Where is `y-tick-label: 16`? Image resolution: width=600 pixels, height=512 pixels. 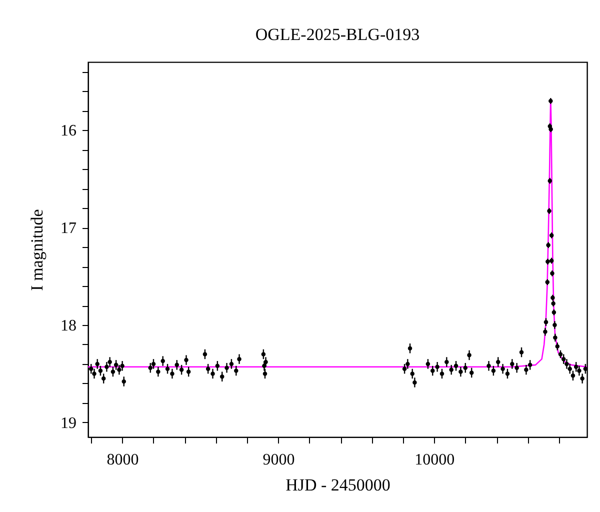 y-tick-label: 16 is located at coordinates (68, 131).